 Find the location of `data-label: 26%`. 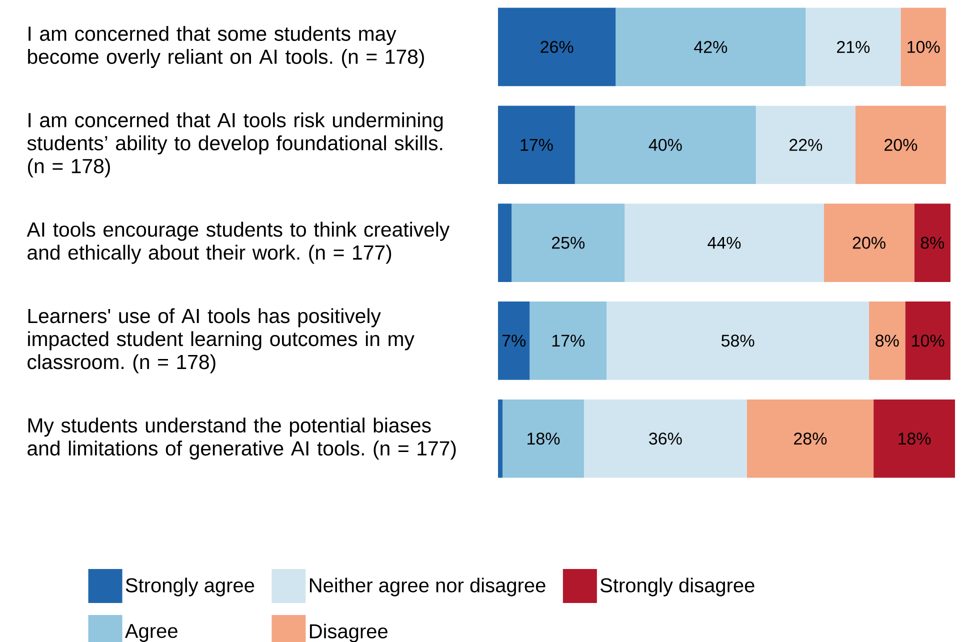

data-label: 26% is located at coordinates (557, 46).